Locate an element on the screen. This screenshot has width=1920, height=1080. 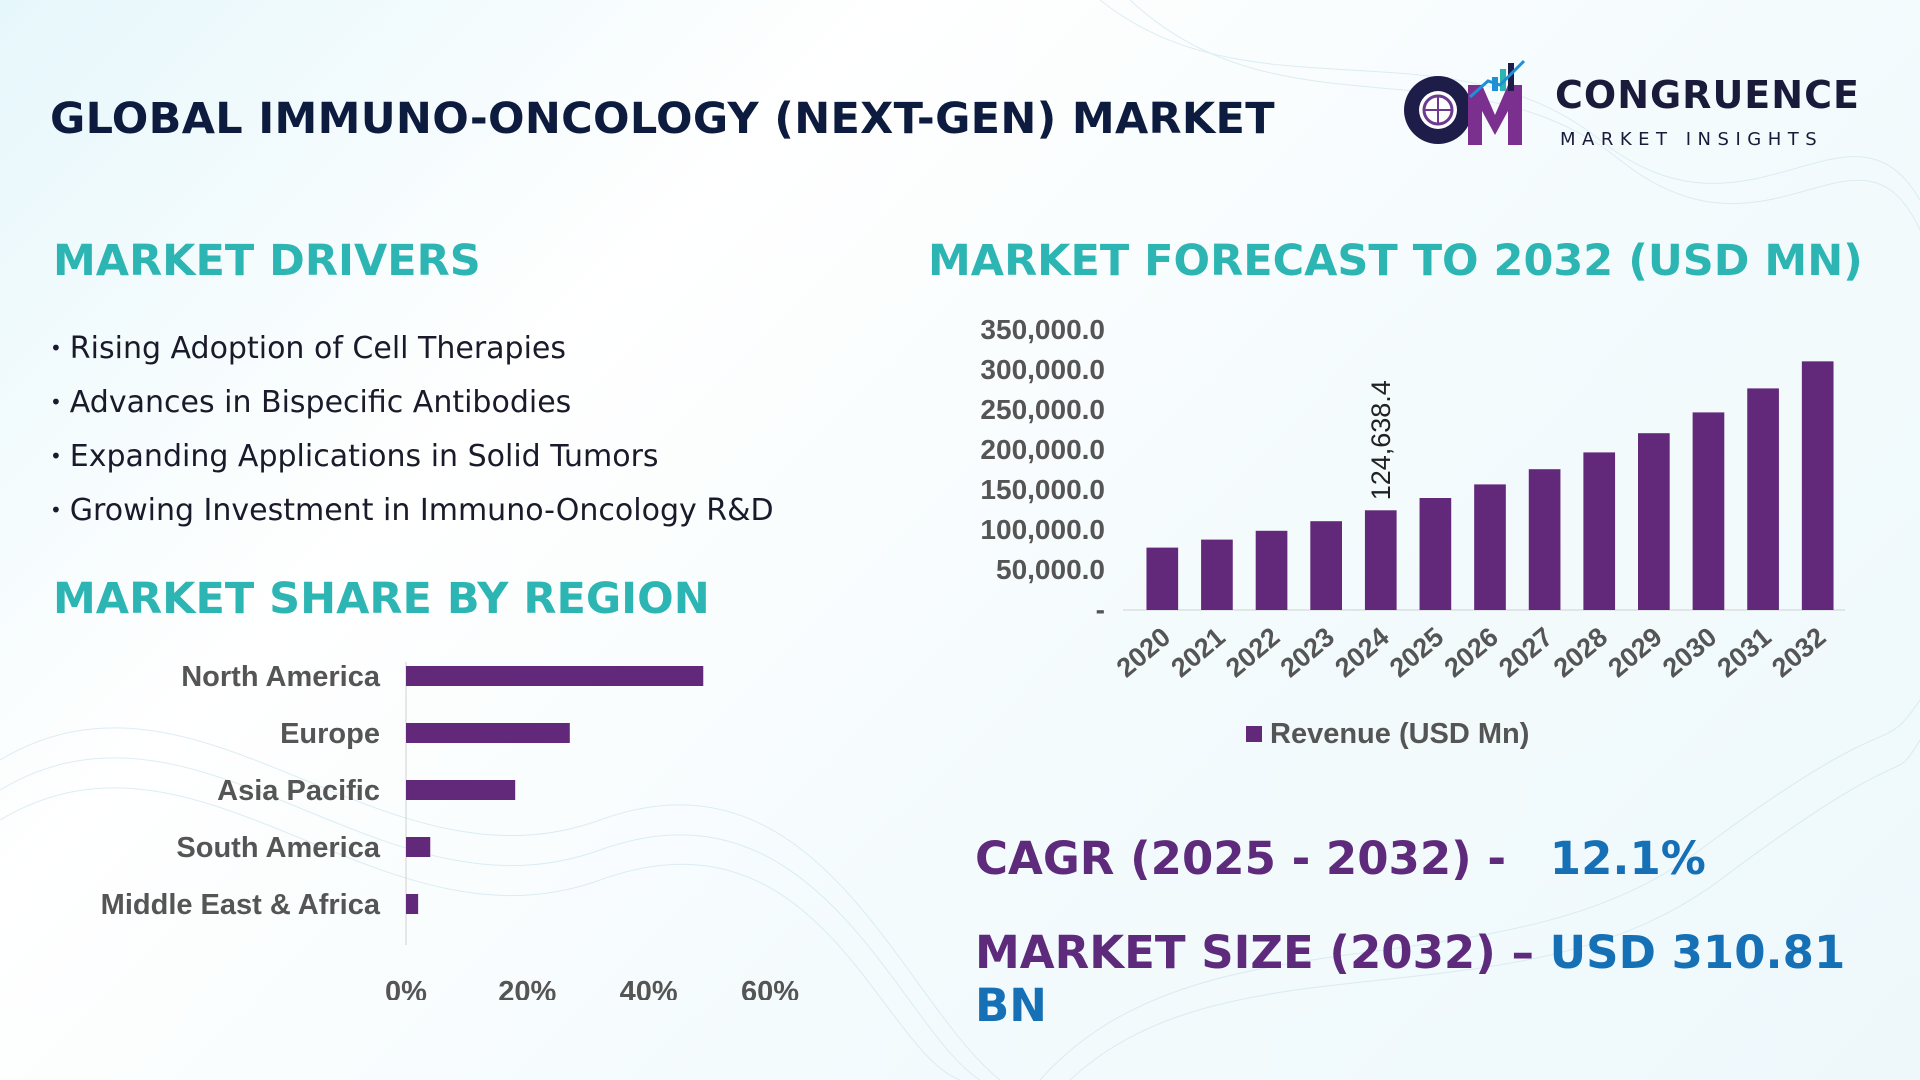
driver-item: • Rising Adoption of Cell Therapies is located at coordinates (308, 348).